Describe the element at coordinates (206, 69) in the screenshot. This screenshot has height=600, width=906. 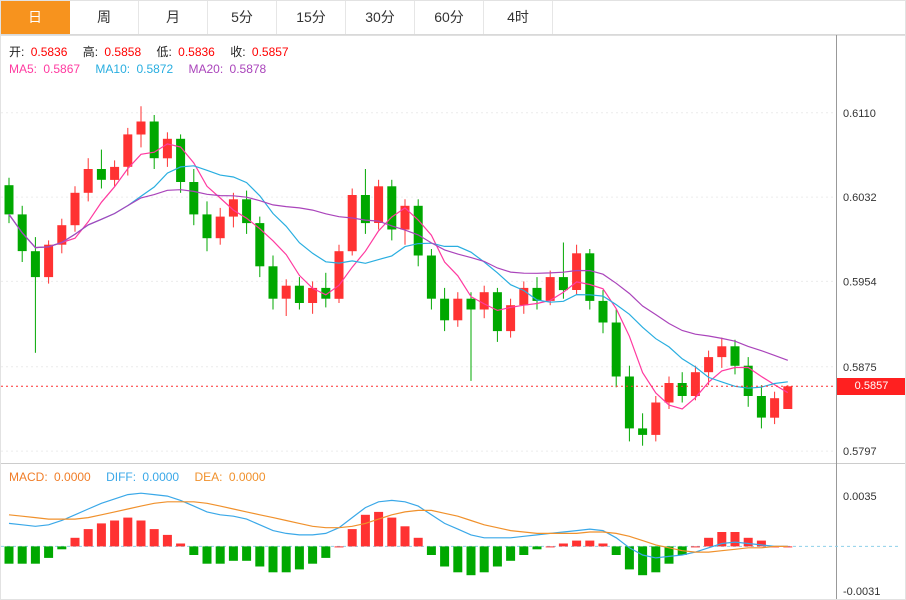
I see `ma20-label: MA20:` at that location.